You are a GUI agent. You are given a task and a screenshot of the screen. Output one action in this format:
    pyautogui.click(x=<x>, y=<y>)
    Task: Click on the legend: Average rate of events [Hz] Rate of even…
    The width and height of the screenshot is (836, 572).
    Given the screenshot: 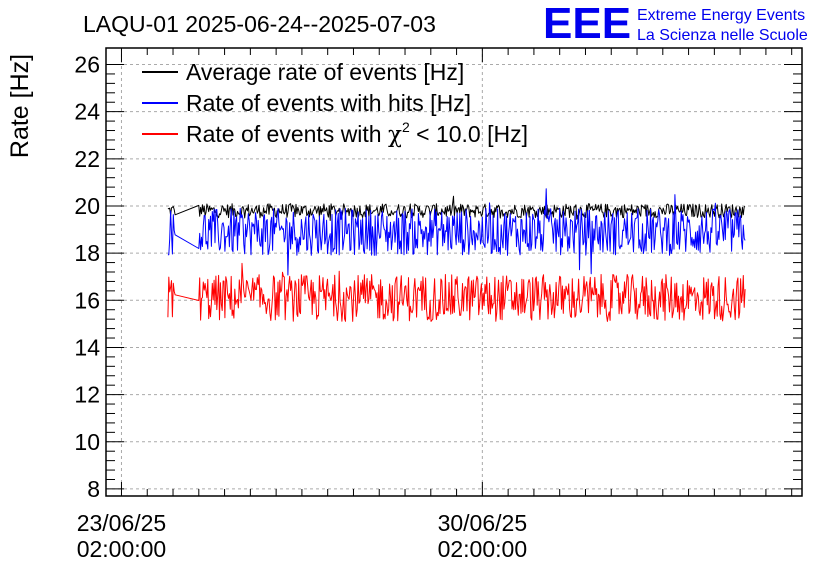 What is the action you would take?
    pyautogui.click(x=335, y=103)
    